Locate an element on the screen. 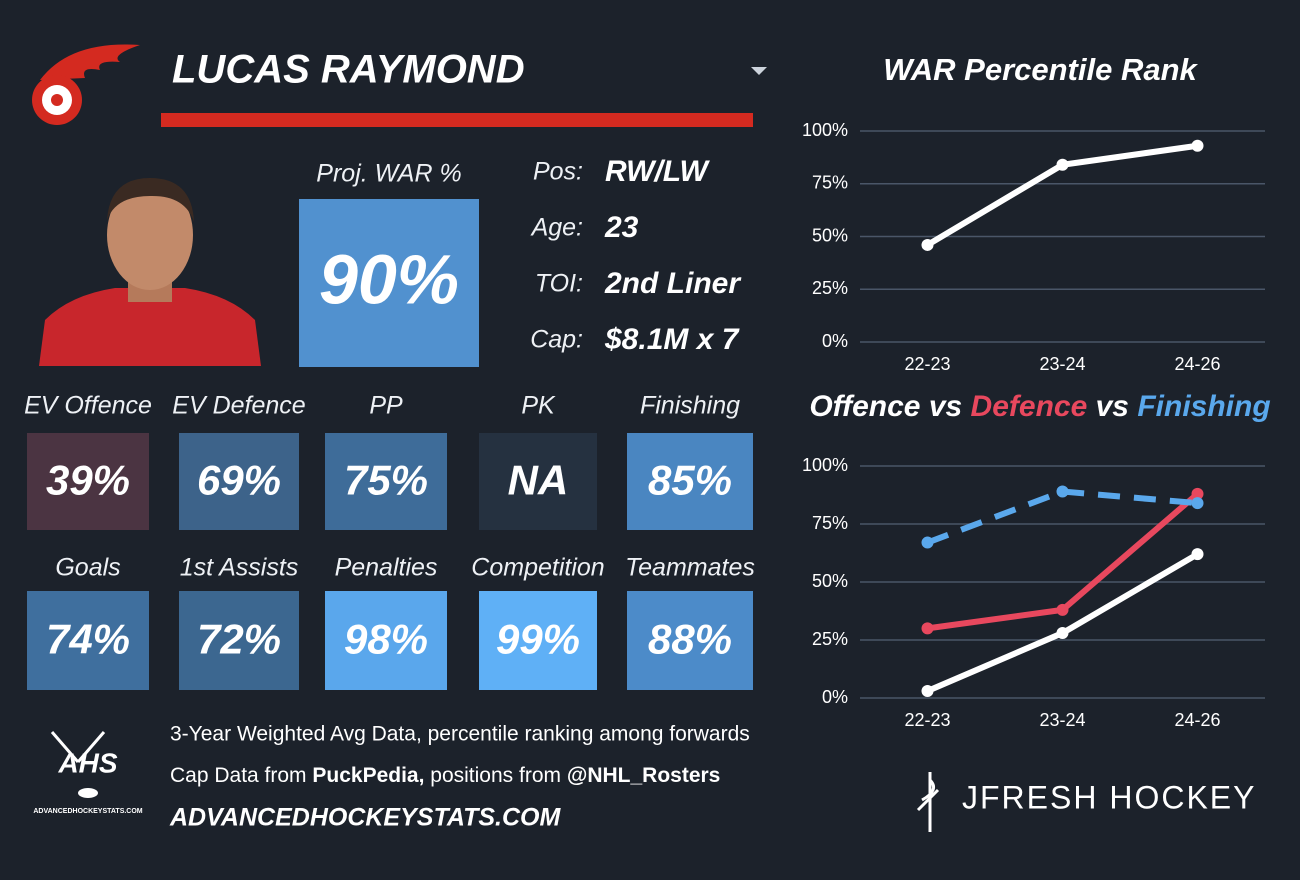  tile-value: NA is located at coordinates (538, 480).